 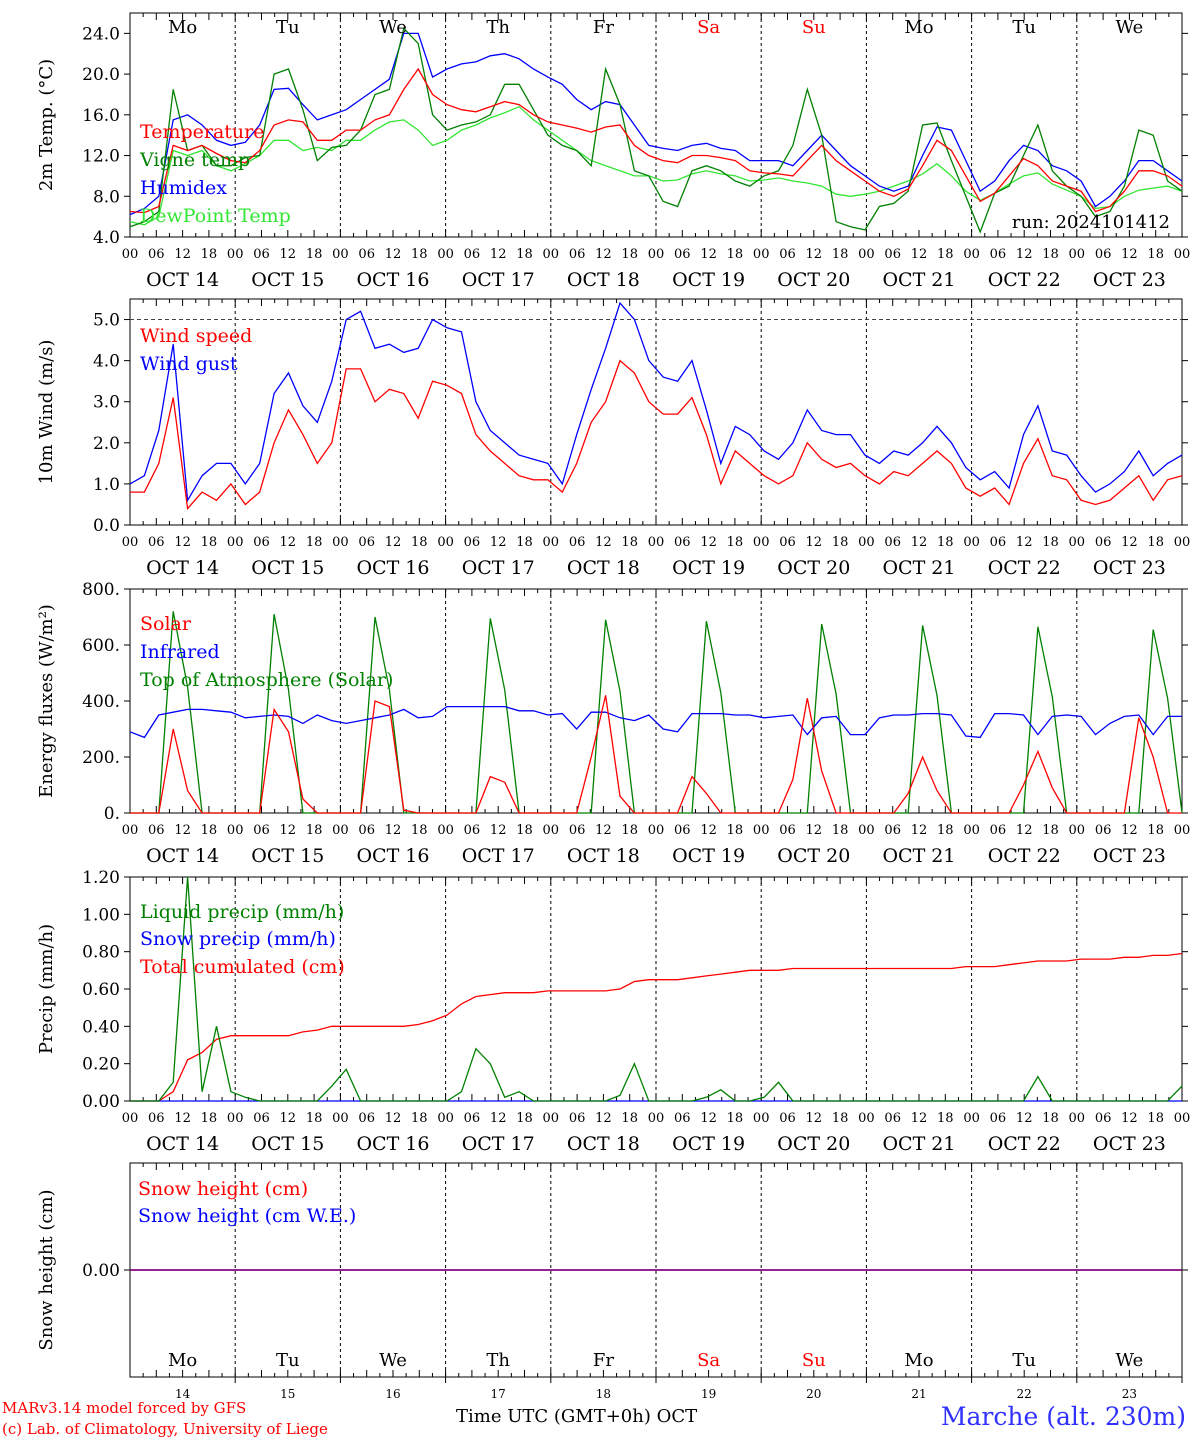 What do you see at coordinates (603, 1360) in the screenshot?
I see `weekday-label: Fr` at bounding box center [603, 1360].